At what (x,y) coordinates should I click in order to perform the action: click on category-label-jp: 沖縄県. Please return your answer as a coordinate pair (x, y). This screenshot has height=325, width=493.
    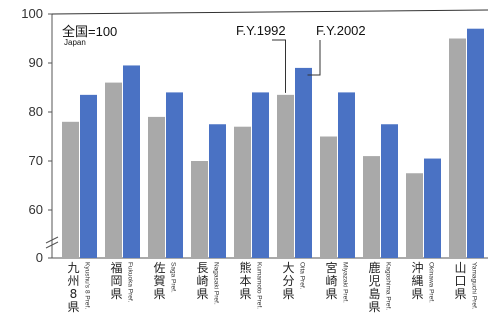
    Looking at the image, I should click on (417, 281).